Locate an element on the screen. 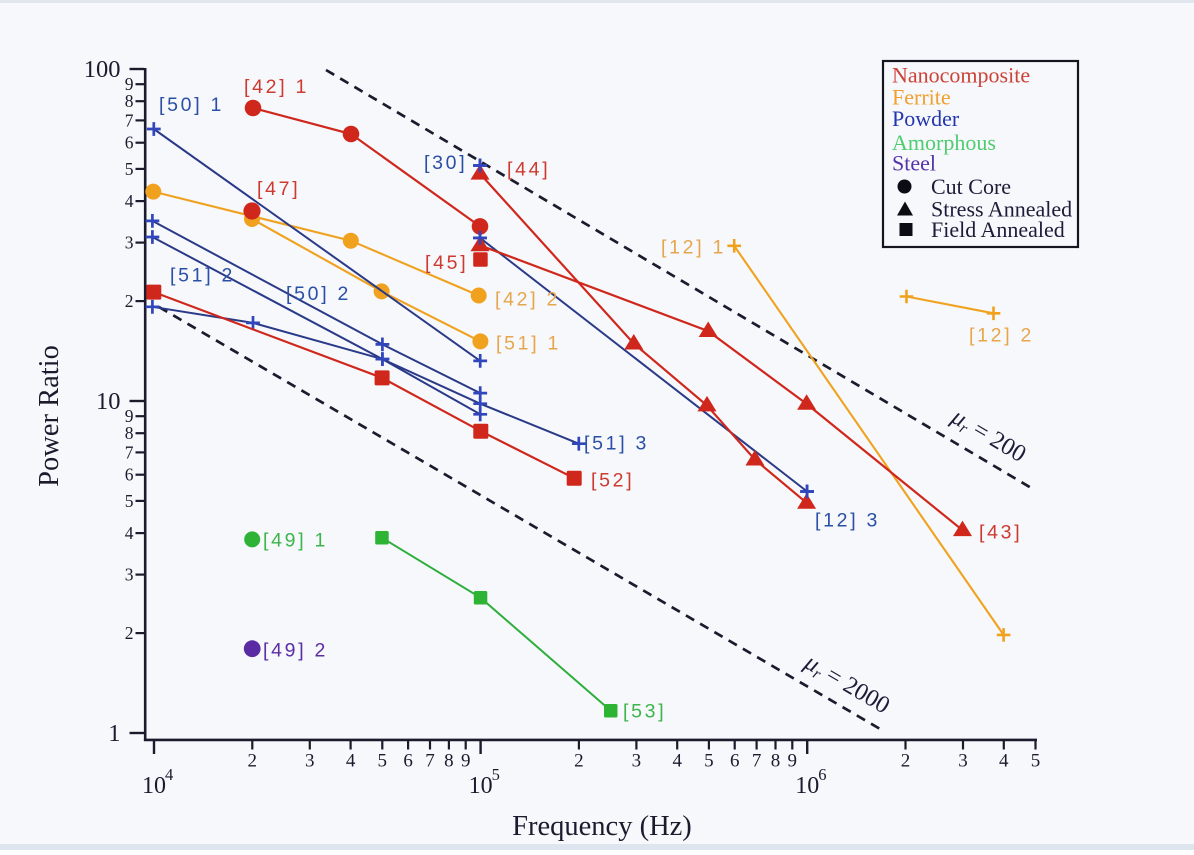  svg-text: Field Annealed is located at coordinates (998, 229).